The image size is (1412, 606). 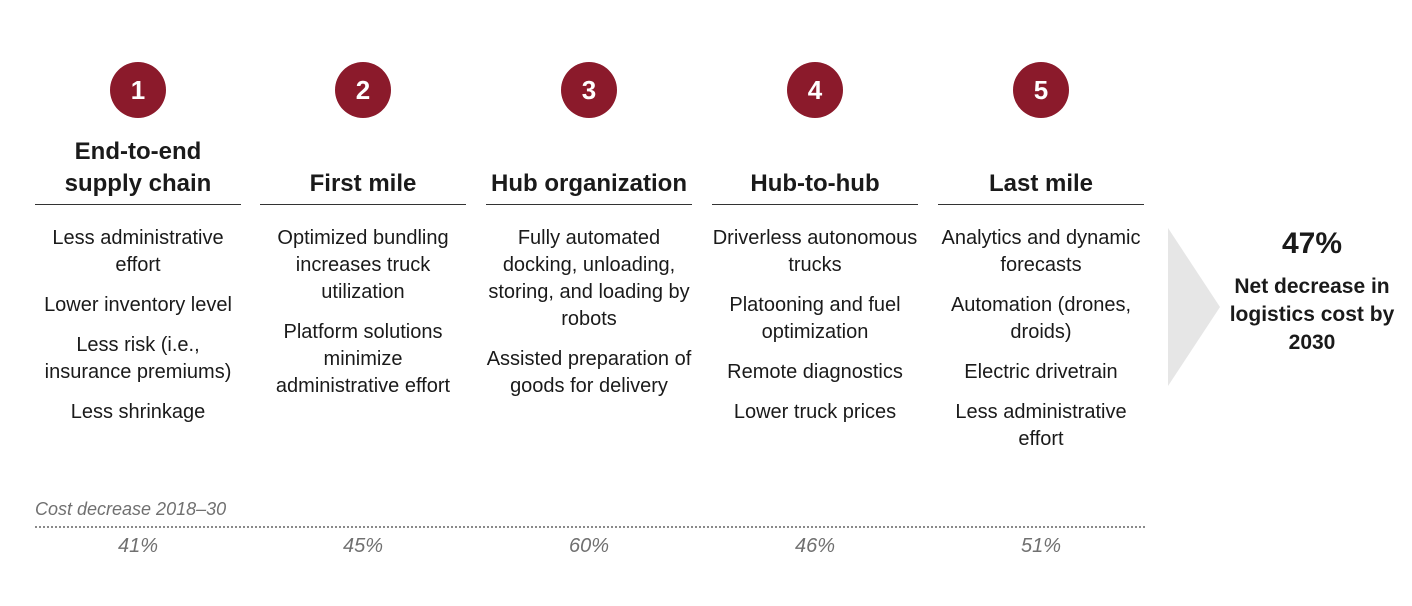 I want to click on cost-decrease-label: Cost decrease 2018–30, so click(x=131, y=509).